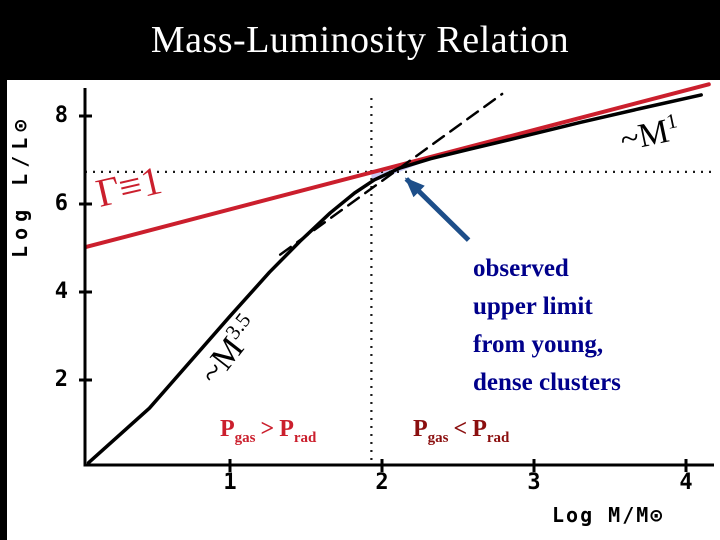 The height and width of the screenshot is (540, 720). Describe the element at coordinates (686, 482) in the screenshot. I see `x-tick-label: 4` at that location.